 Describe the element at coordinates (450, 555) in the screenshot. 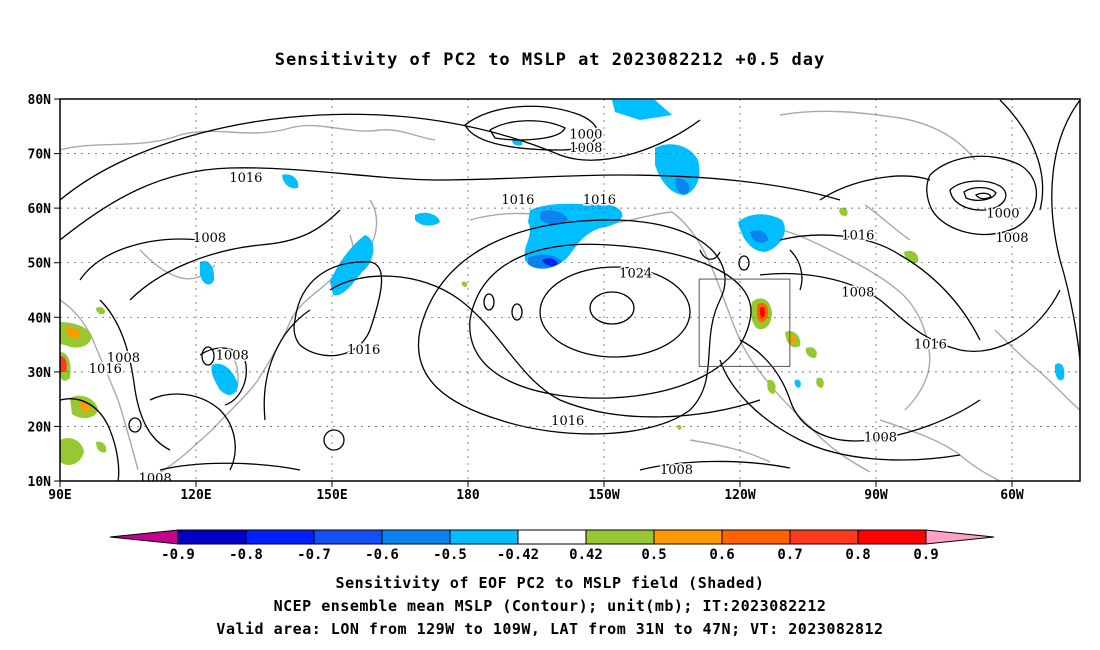

I see `colorbar-label: -0.5` at that location.